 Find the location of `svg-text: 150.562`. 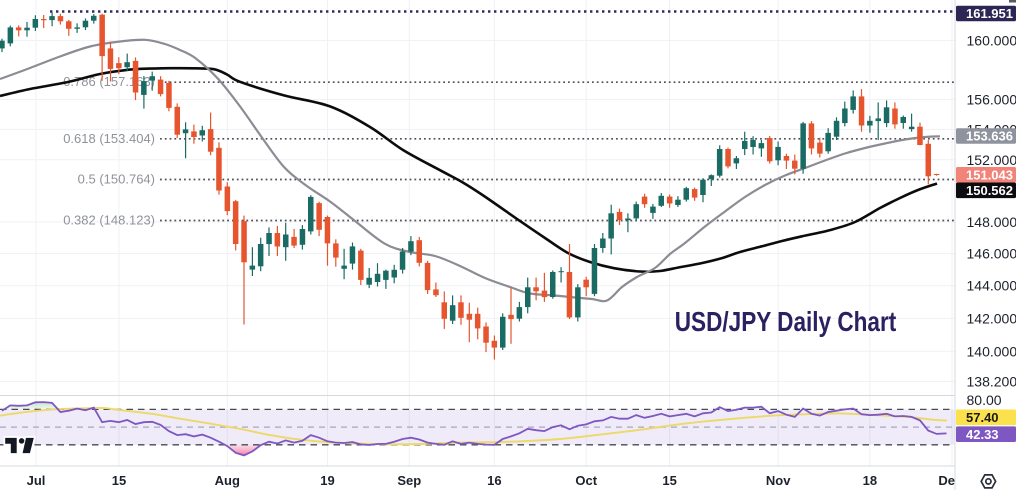

svg-text: 150.562 is located at coordinates (989, 190).